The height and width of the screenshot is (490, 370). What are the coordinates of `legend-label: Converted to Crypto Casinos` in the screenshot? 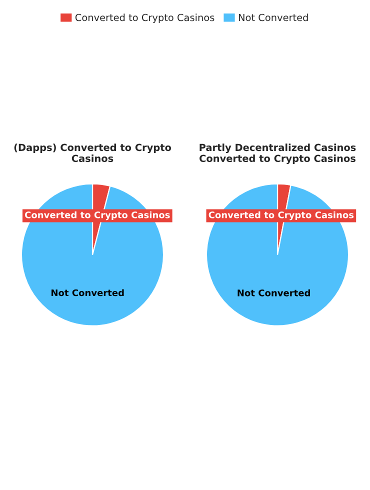 It's located at (144, 19).